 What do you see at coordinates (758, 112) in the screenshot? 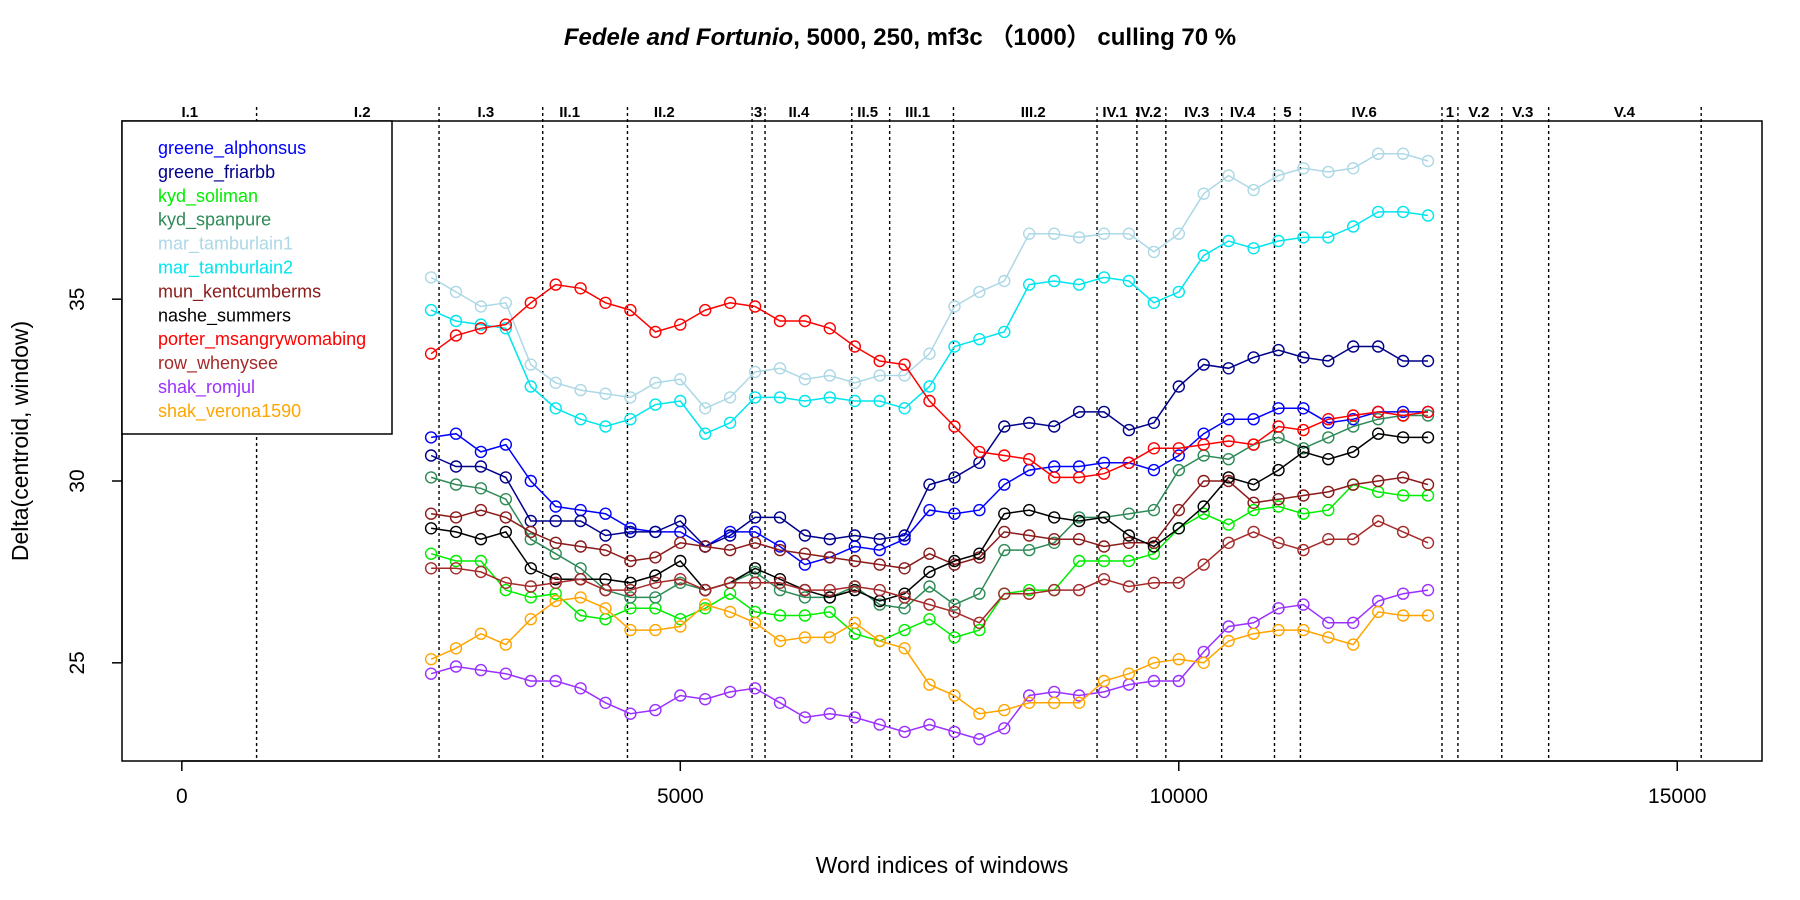
I see `scene-label: 3` at bounding box center [758, 112].